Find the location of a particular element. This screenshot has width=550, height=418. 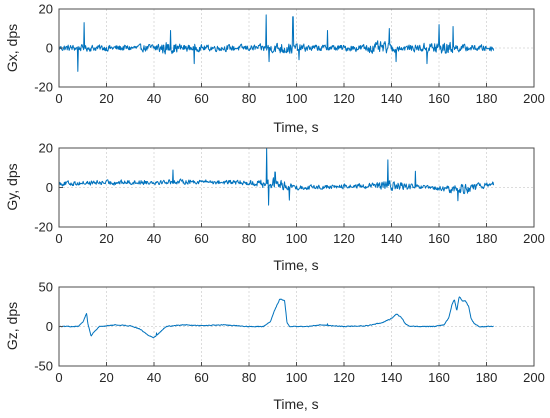

ylabel-gy: Gy, dps is located at coordinates (12, 186).